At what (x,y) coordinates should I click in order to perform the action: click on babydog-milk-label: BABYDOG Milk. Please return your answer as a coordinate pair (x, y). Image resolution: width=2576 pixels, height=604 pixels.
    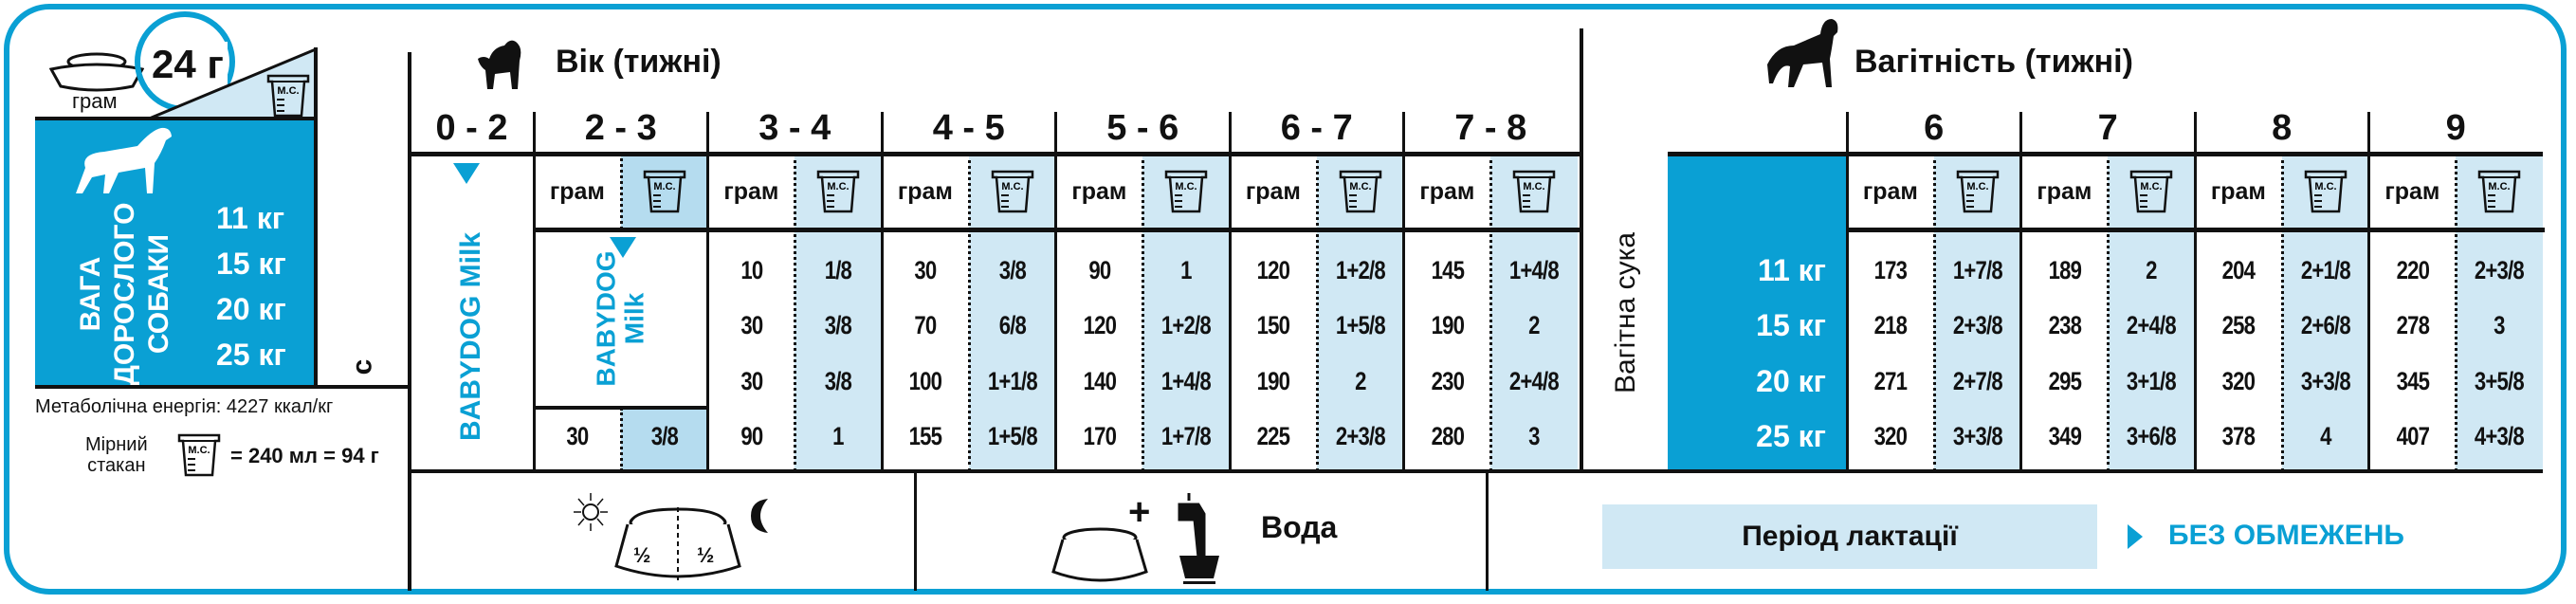
    Looking at the image, I should click on (472, 312).